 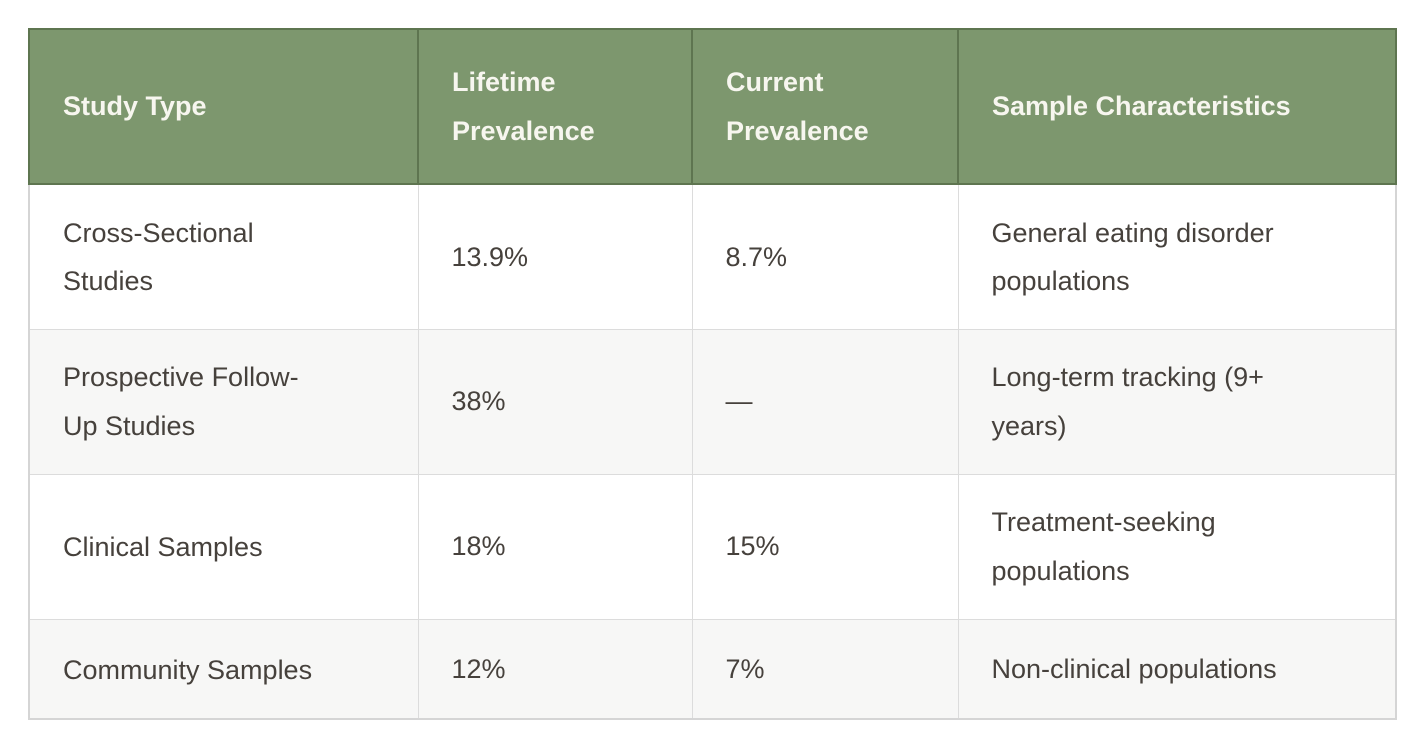 I want to click on header-cell-lifetime-prevalence: Lifetime Prevalence, so click(x=555, y=106).